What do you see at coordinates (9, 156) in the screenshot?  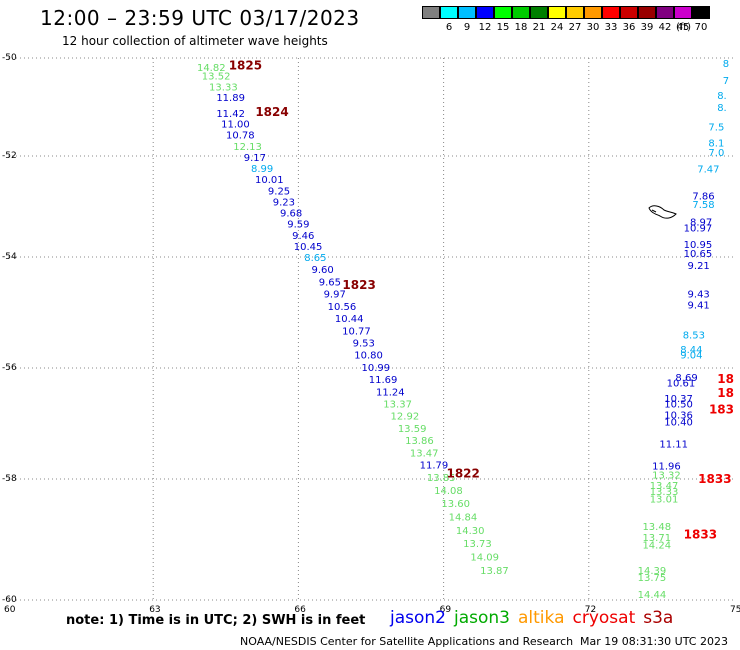 I see `lat-tick-label: -52` at bounding box center [9, 156].